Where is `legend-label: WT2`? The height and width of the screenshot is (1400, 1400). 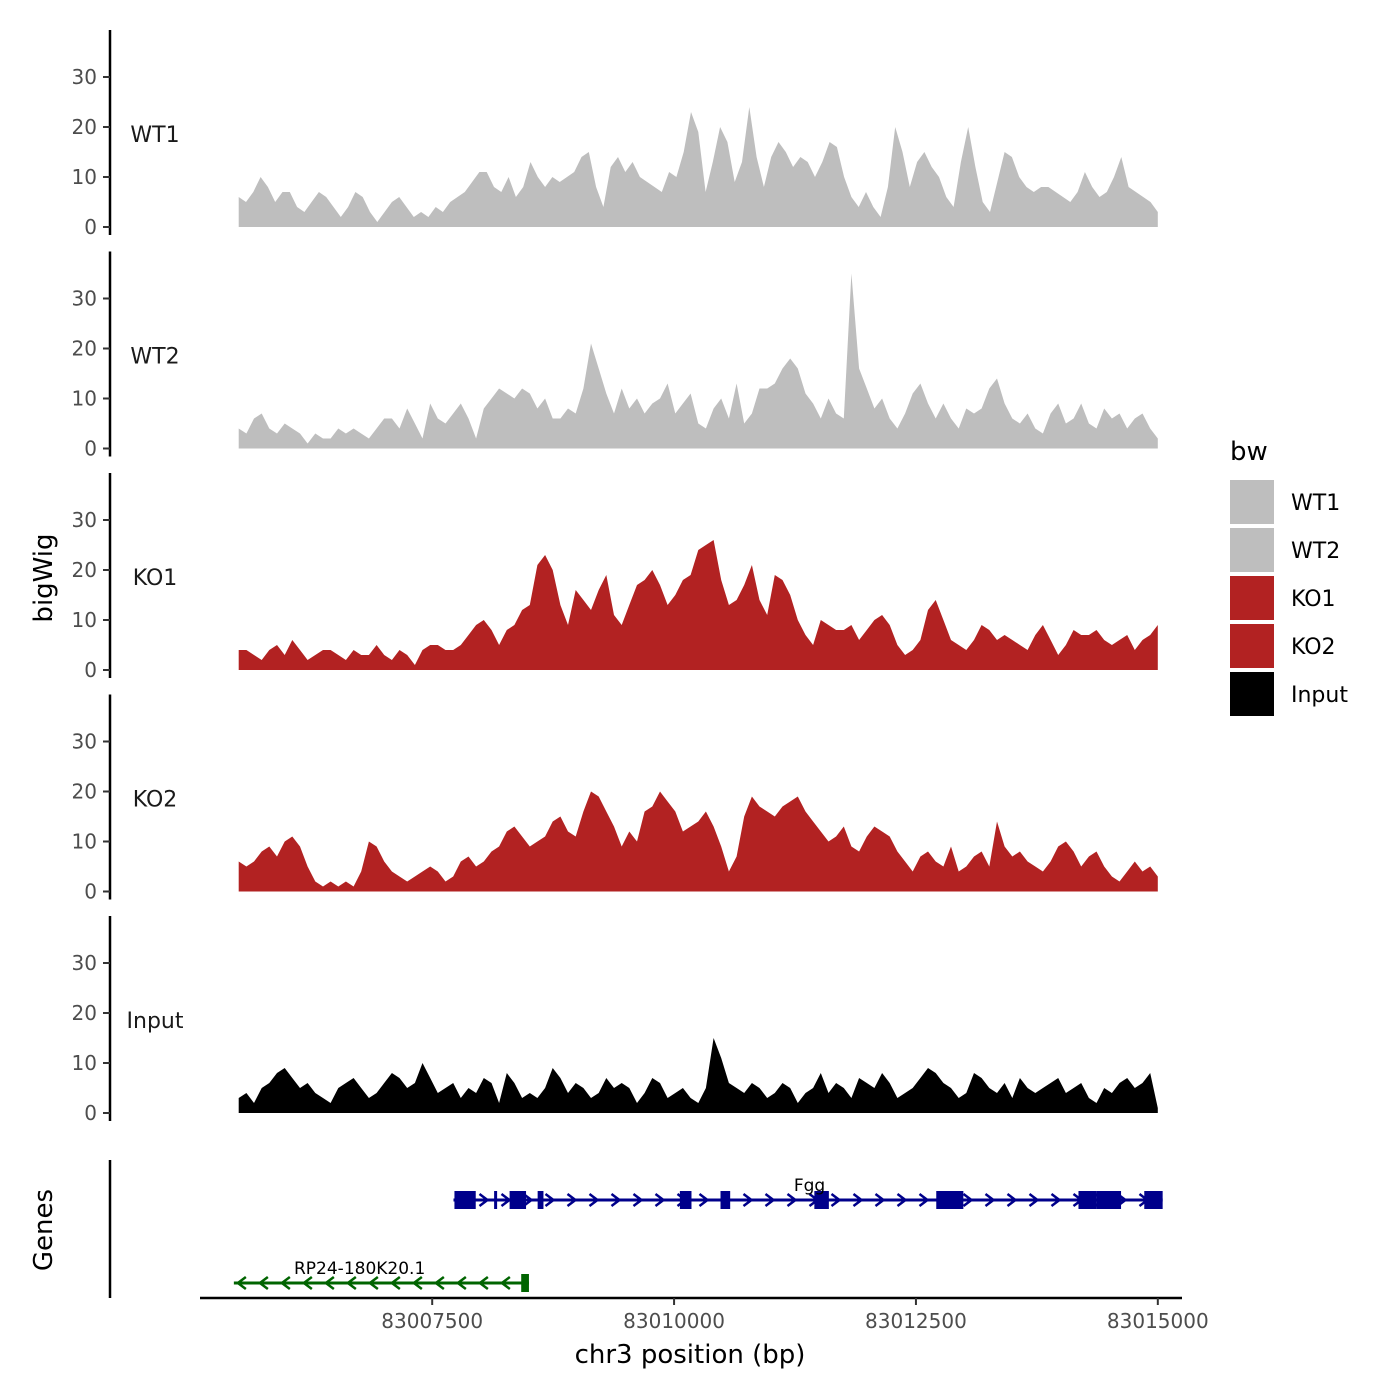
legend-label: WT2 is located at coordinates (1315, 551).